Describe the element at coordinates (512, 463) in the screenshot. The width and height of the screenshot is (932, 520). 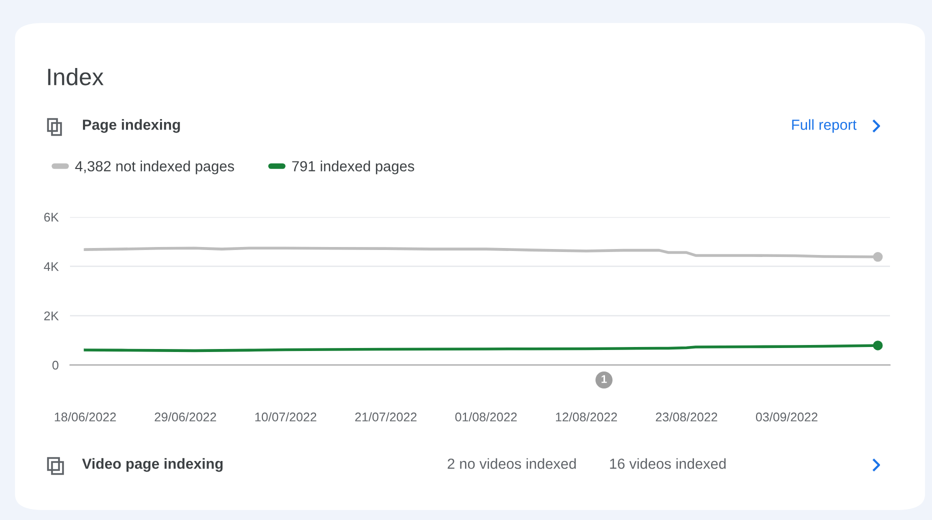
I see `text: 2 no videos indexed` at that location.